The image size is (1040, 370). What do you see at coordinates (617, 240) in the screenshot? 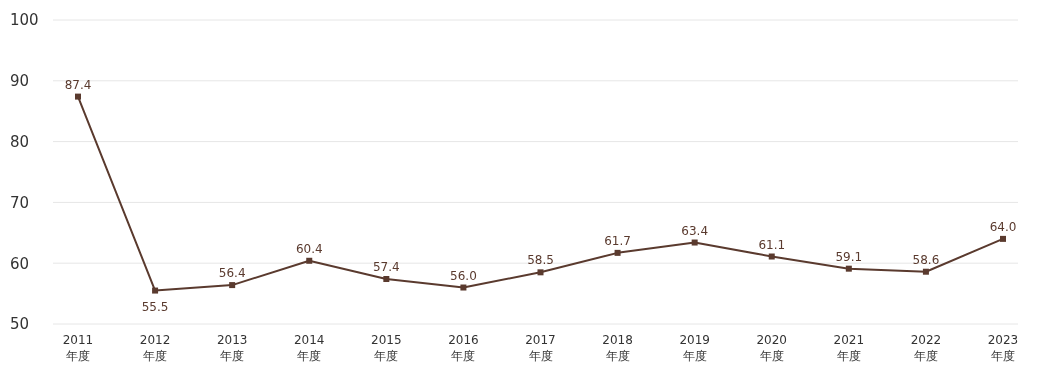
I see `data-label: 61.7` at bounding box center [617, 240].